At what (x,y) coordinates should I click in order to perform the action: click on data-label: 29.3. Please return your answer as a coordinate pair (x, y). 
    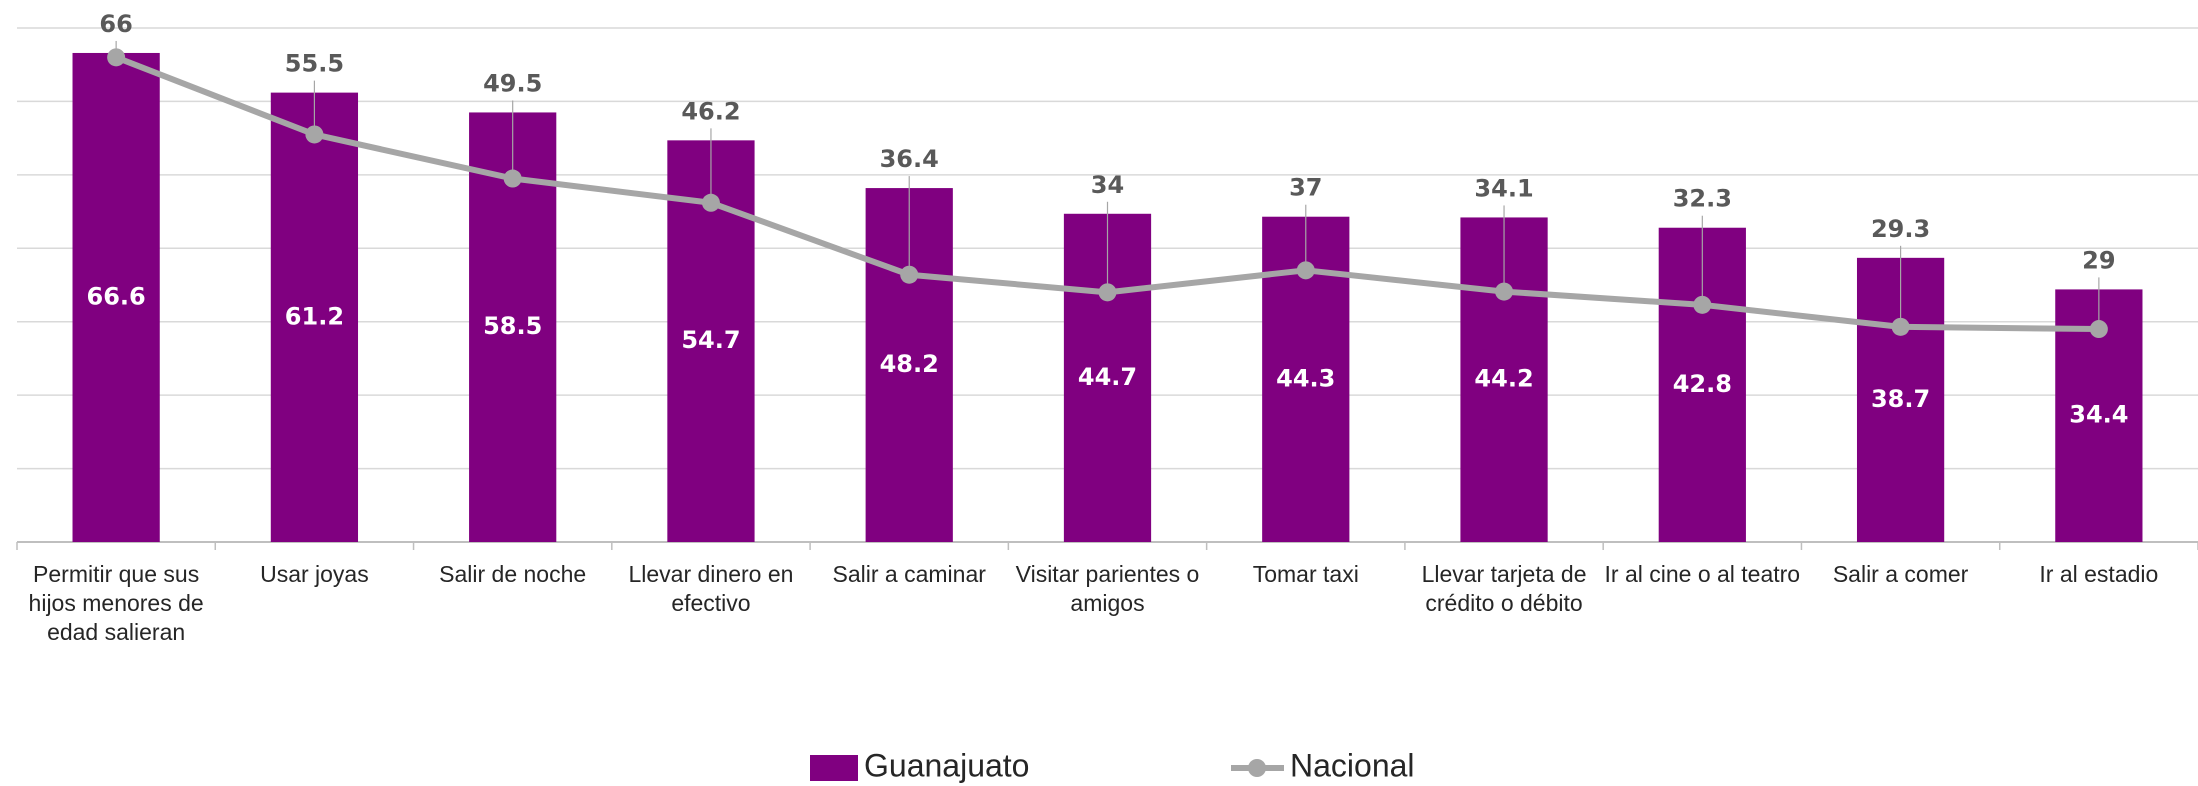
    Looking at the image, I should click on (1900, 229).